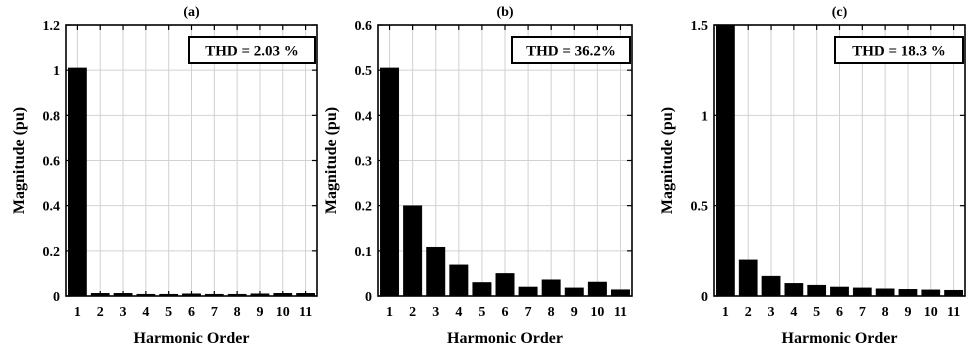  Describe the element at coordinates (504, 12) in the screenshot. I see `chart-title: (b)` at that location.